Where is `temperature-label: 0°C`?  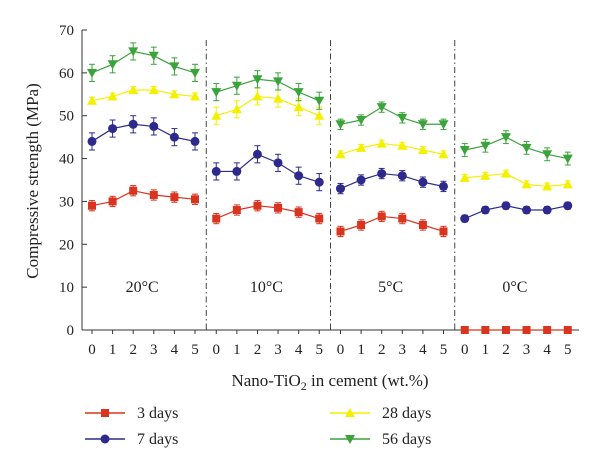 temperature-label: 0°C is located at coordinates (514, 287).